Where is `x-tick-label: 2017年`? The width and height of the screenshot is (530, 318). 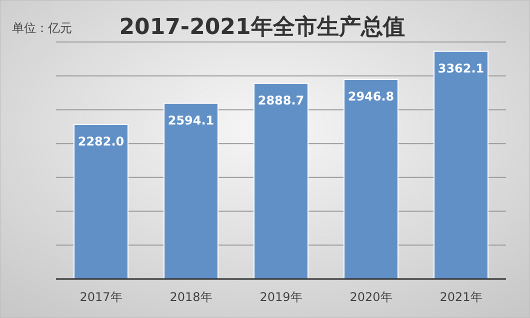
x-tick-label: 2017年 is located at coordinates (101, 297).